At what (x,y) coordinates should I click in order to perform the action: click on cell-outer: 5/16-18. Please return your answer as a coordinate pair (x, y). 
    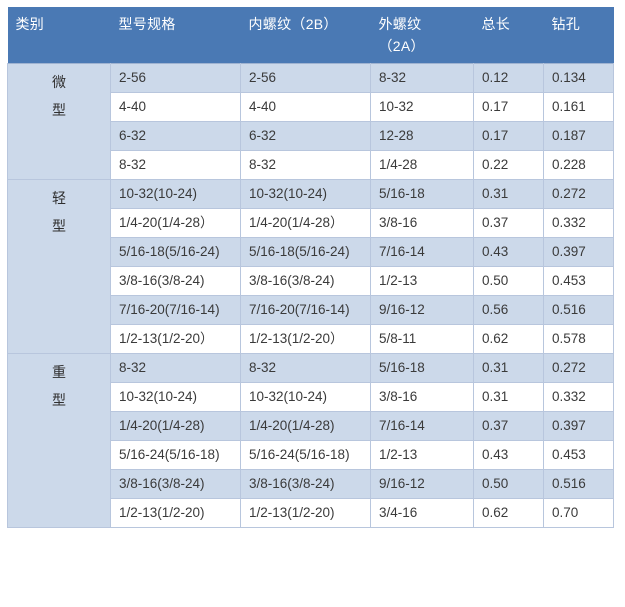
    Looking at the image, I should click on (422, 368).